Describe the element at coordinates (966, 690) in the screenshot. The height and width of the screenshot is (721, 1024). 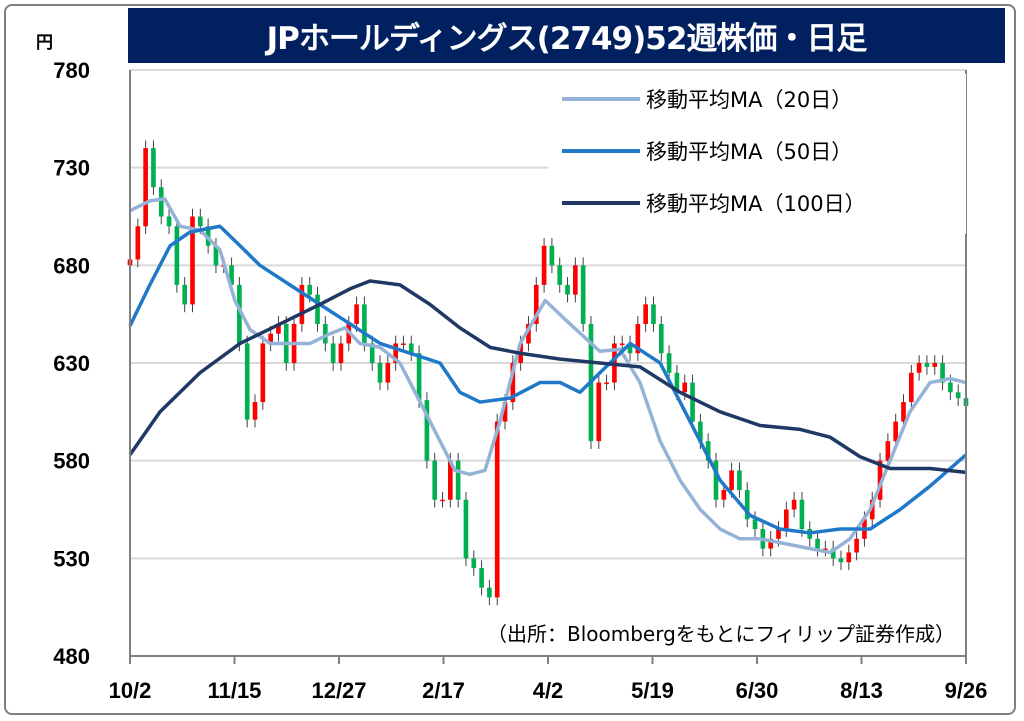
I see `x-tick-label: 9/26` at that location.